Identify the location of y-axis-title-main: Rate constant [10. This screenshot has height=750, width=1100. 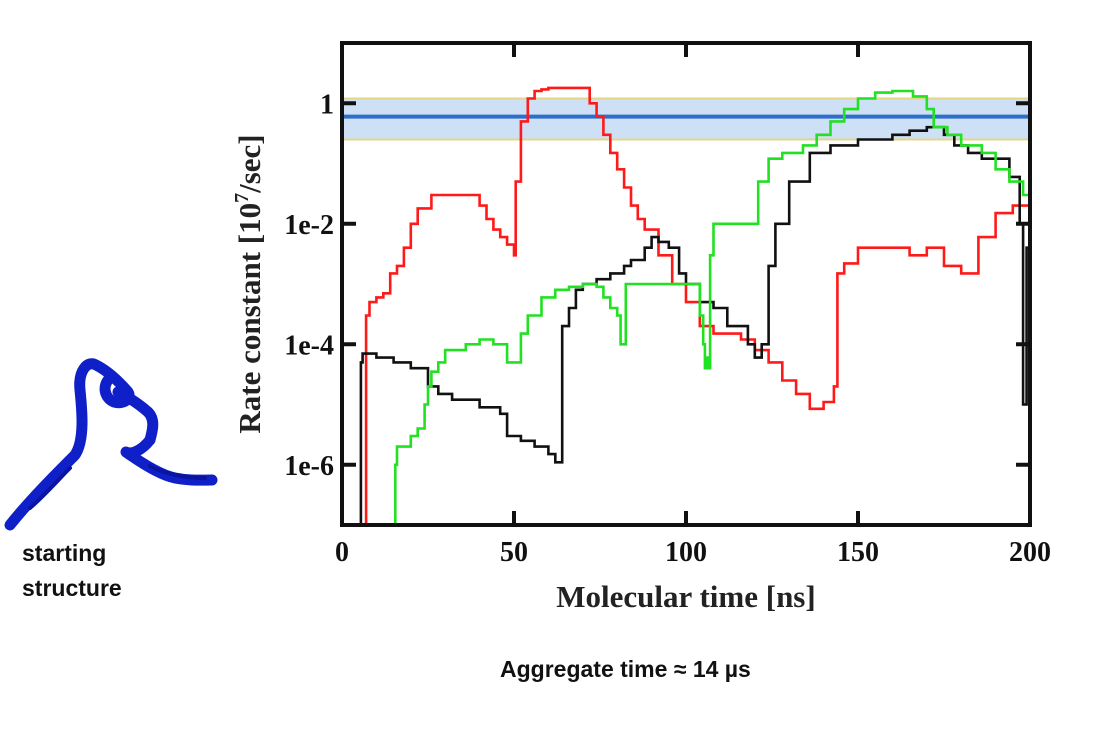
(249, 318).